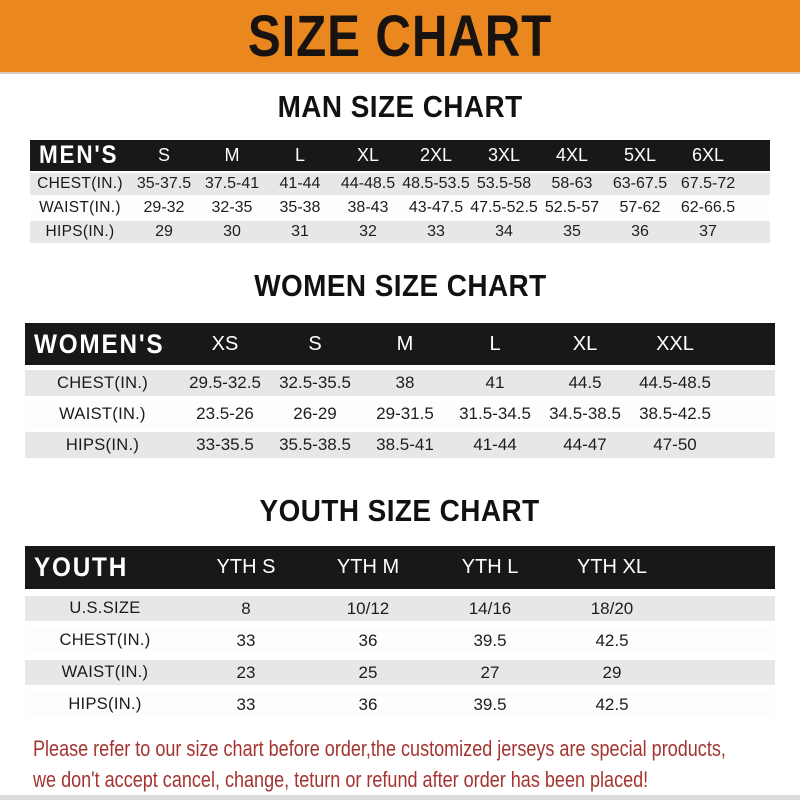 This screenshot has height=800, width=800. What do you see at coordinates (163, 155) in the screenshot?
I see `men-col-header-s: S` at bounding box center [163, 155].